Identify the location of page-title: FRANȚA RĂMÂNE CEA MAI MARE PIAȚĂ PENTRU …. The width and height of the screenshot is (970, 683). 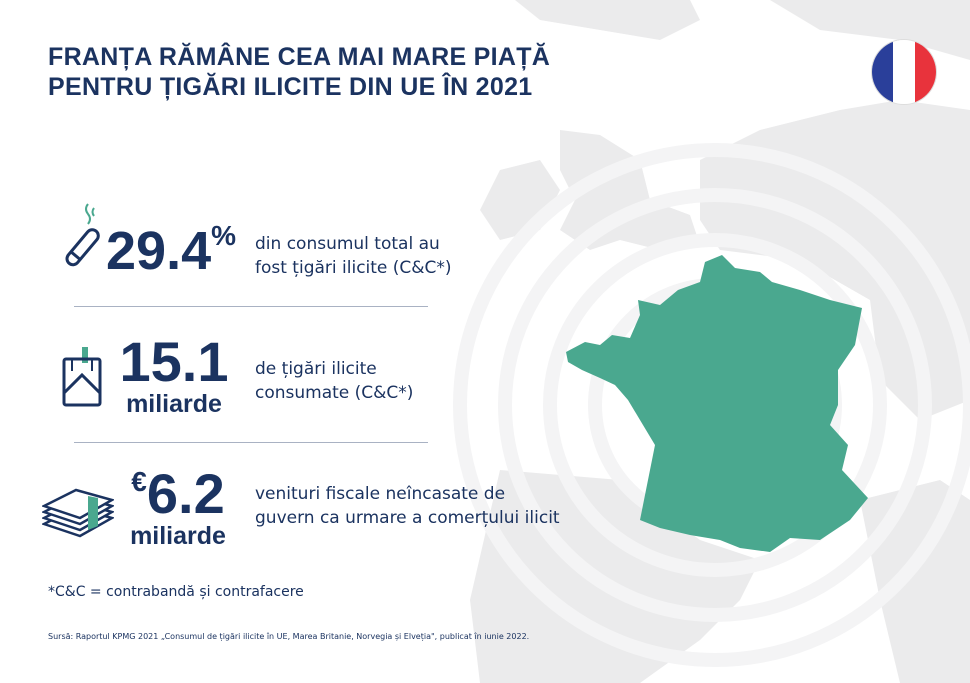
(299, 72).